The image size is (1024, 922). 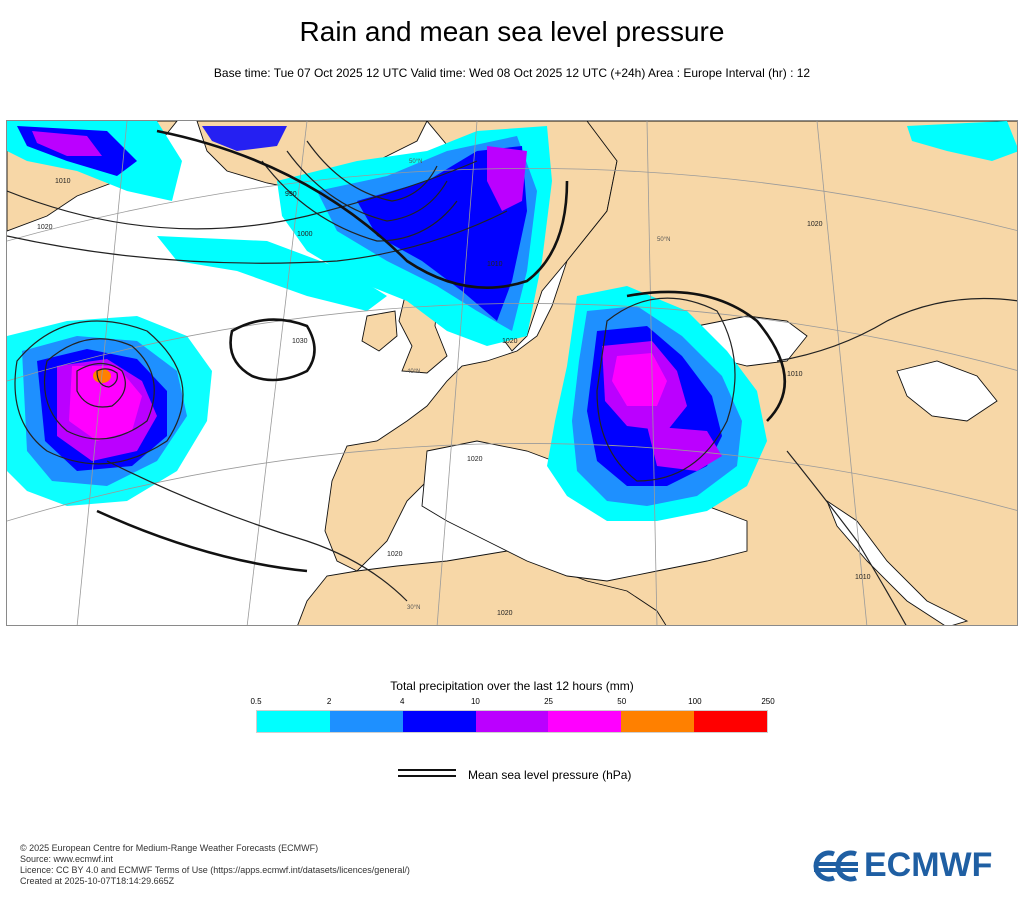 What do you see at coordinates (897, 562) in the screenshot?
I see `sea-red` at bounding box center [897, 562].